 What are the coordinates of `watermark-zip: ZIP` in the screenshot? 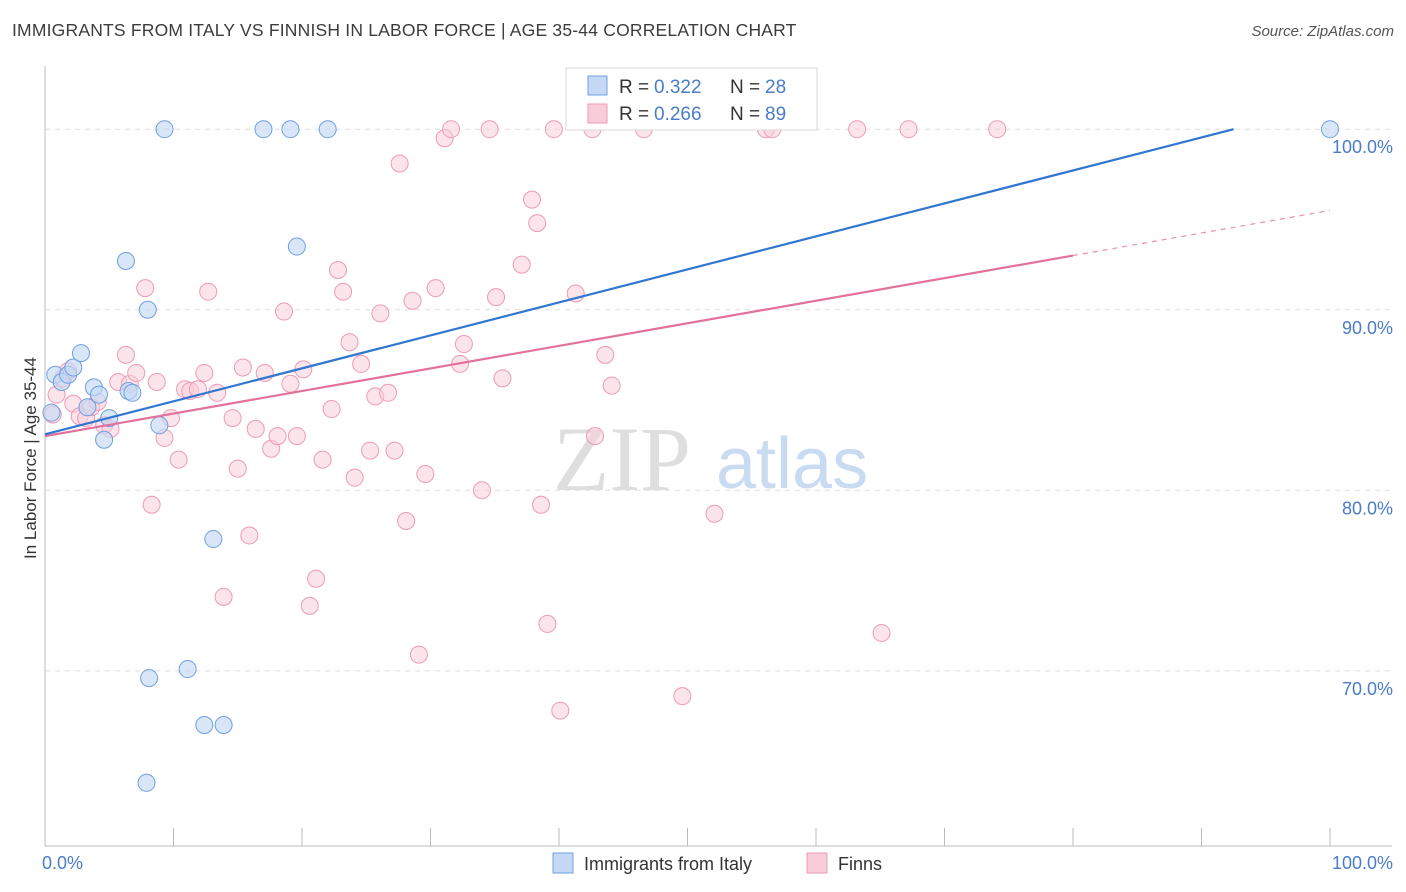 It's located at (622, 459).